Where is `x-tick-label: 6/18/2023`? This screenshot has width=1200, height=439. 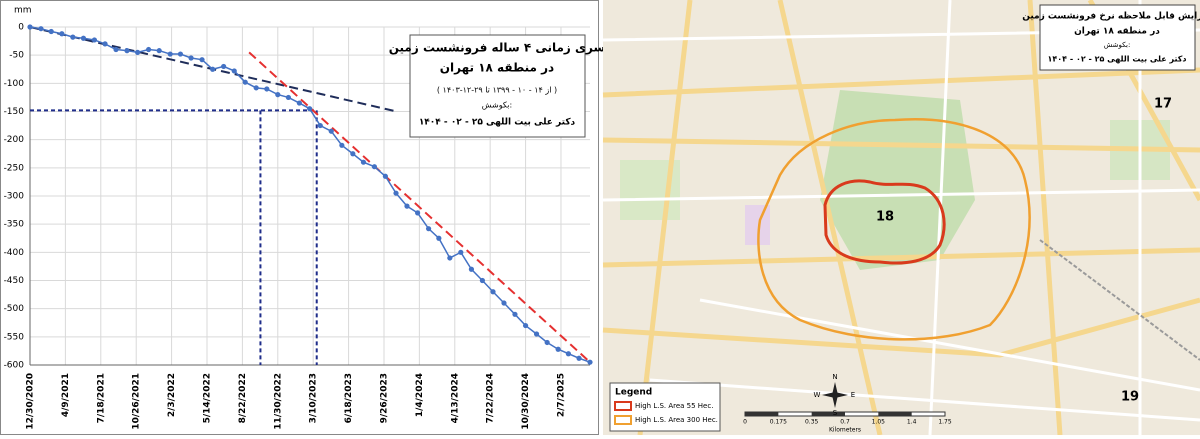 x-tick-label: 6/18/2023 is located at coordinates (349, 398).